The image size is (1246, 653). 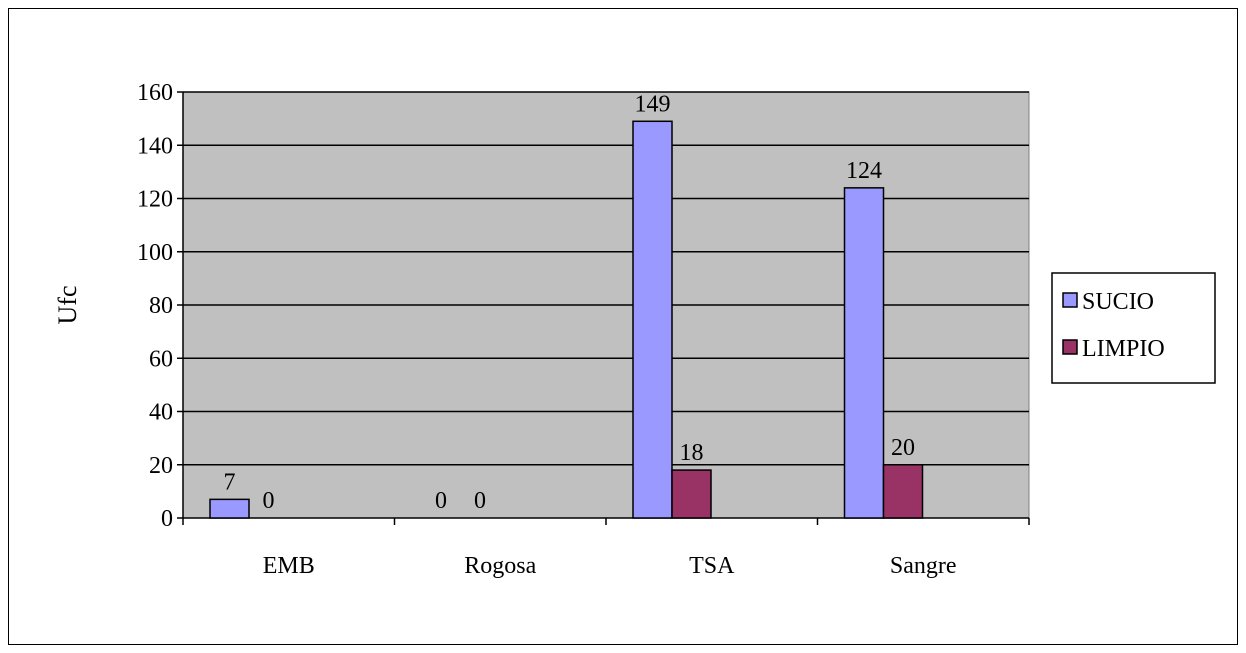 What do you see at coordinates (167, 519) in the screenshot?
I see `y-tick-label: 0` at bounding box center [167, 519].